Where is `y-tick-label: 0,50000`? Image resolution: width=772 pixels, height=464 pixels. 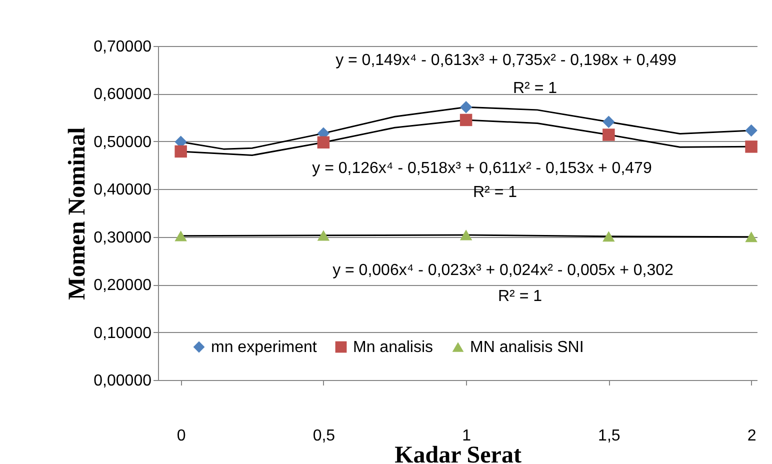
y-tick-label: 0,50000 is located at coordinates (123, 142).